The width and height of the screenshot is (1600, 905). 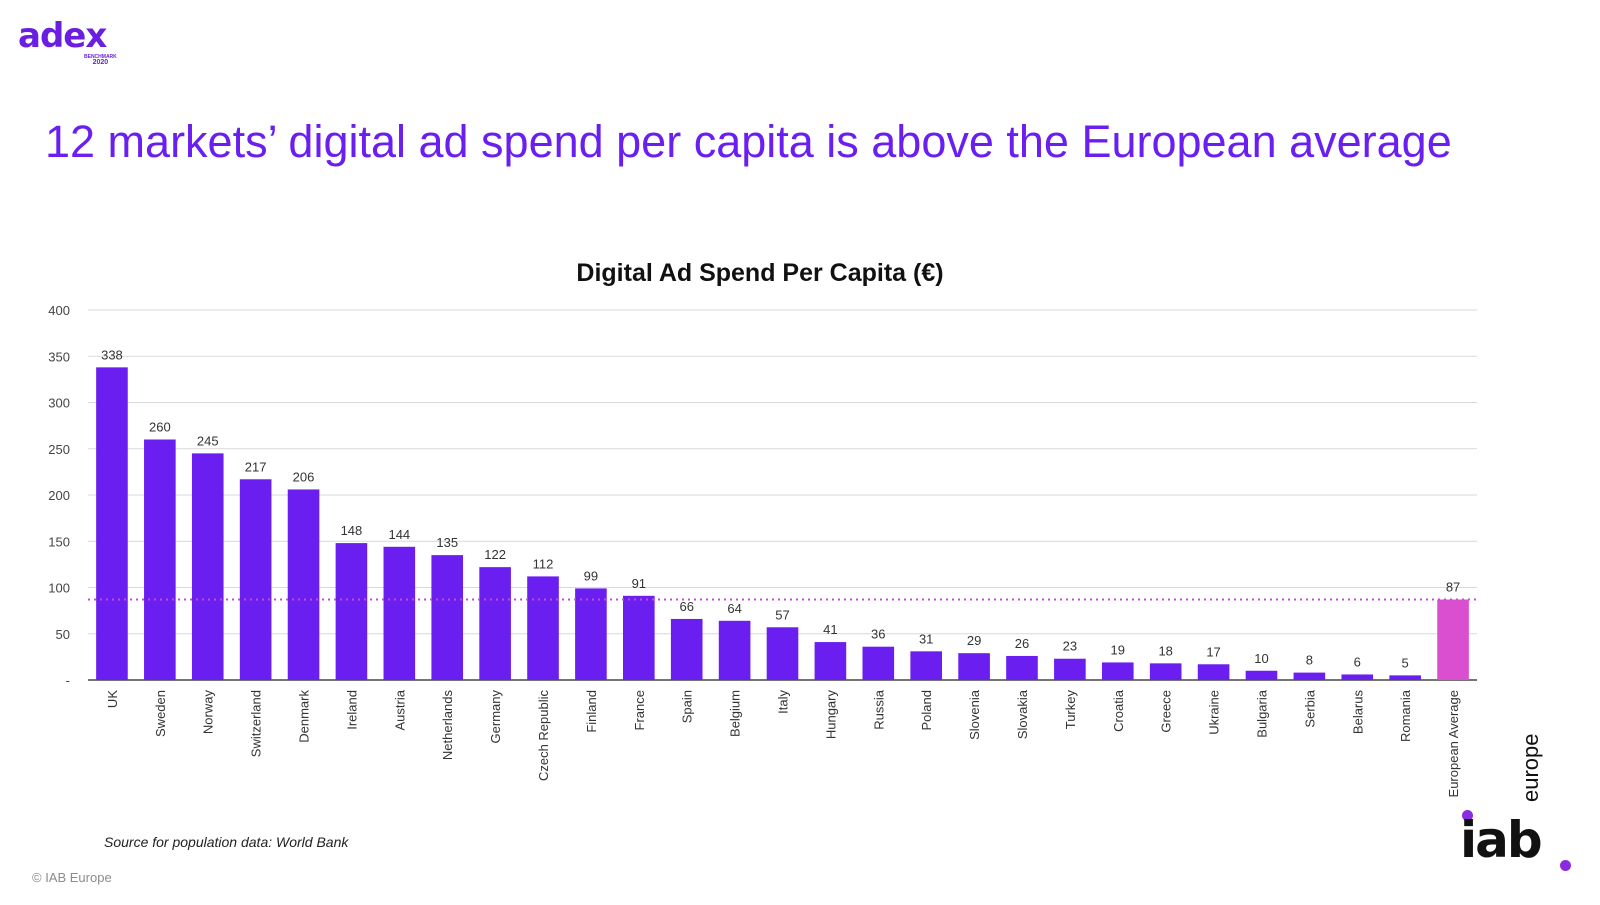 I want to click on data-label: 64, so click(x=734, y=608).